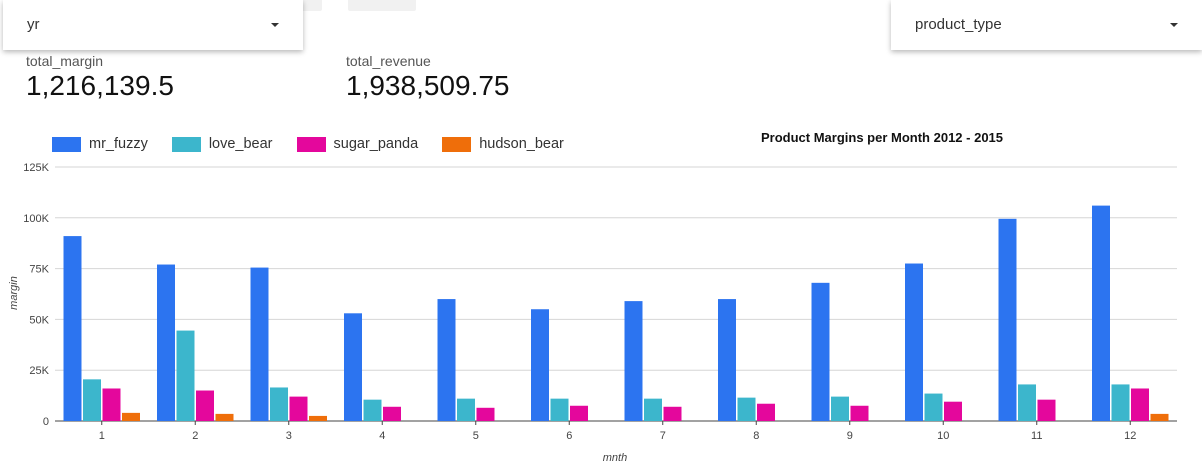 The height and width of the screenshot is (469, 1202). What do you see at coordinates (36, 219) in the screenshot?
I see `y-tick-label: 100K` at bounding box center [36, 219].